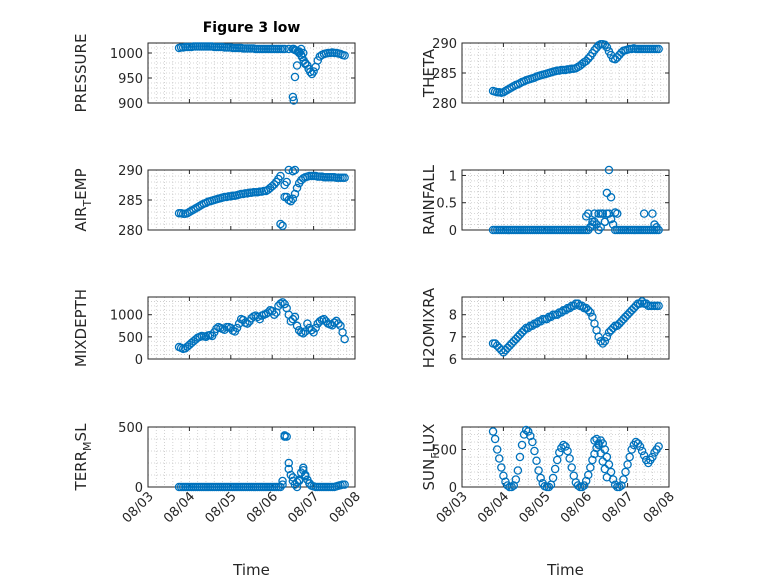  I want to click on subplot-rainfall: 0 0.5 1 RAINFALL, so click(545, 201).